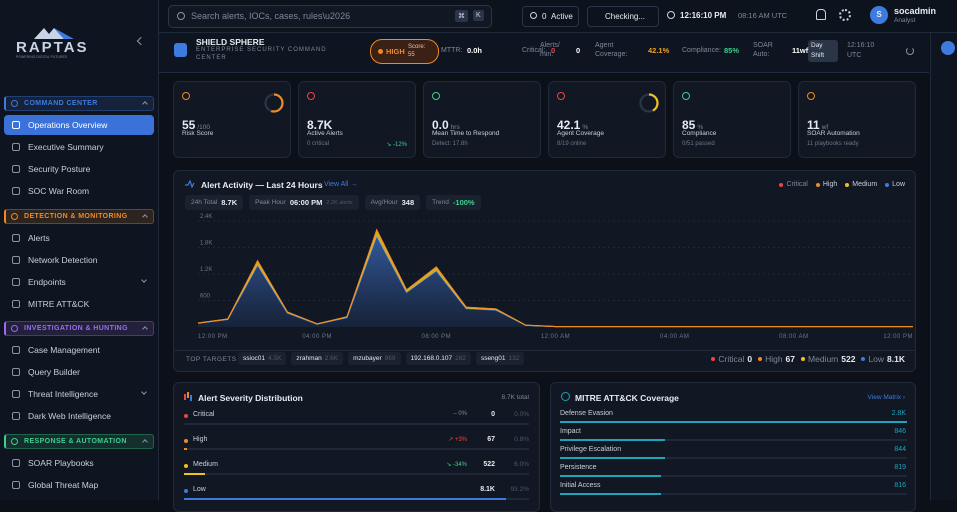 The width and height of the screenshot is (957, 512). What do you see at coordinates (204, 202) in the screenshot?
I see `stat-label: 24h Total` at bounding box center [204, 202].